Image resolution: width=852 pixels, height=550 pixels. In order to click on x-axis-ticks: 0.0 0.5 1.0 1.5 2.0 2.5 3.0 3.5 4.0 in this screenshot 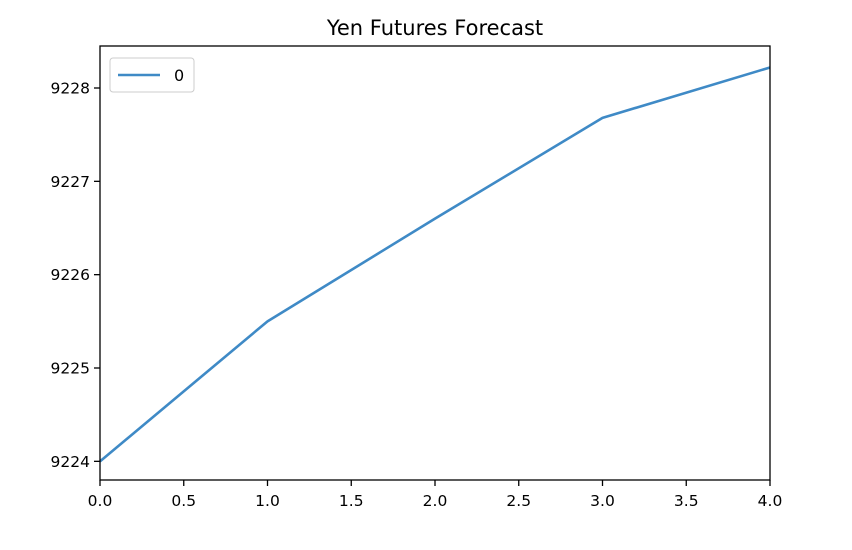, I will do `click(435, 495)`.